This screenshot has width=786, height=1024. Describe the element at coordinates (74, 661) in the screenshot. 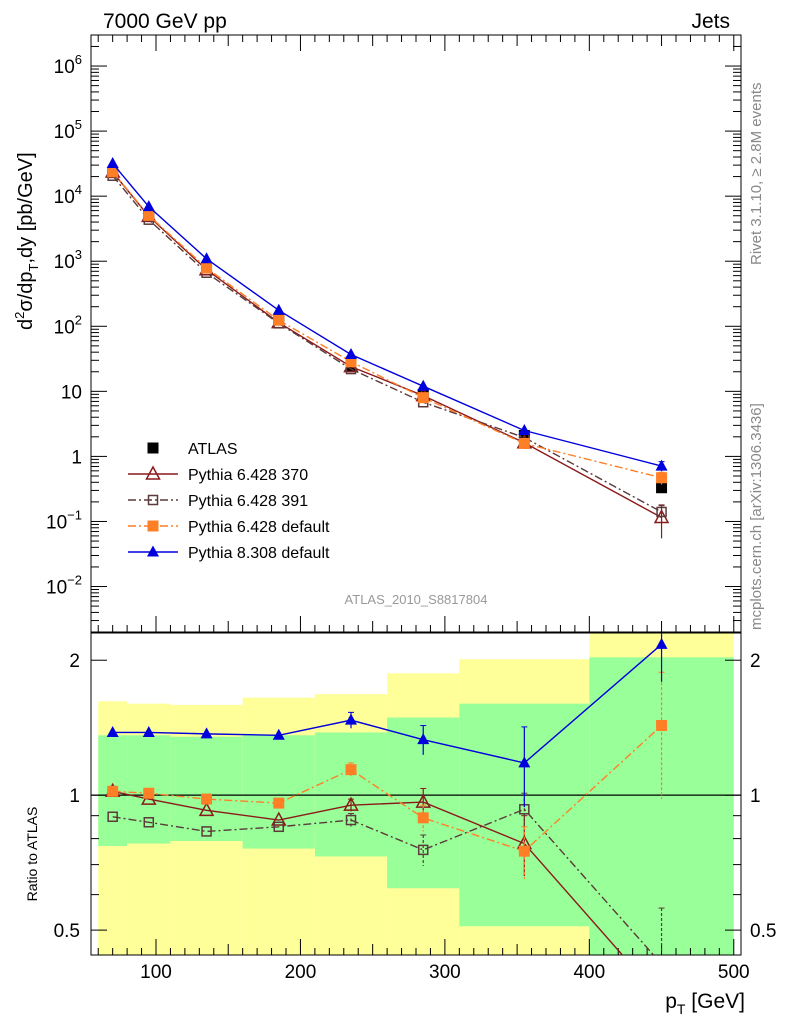

I see `ratio-y-tick-label: 2` at that location.